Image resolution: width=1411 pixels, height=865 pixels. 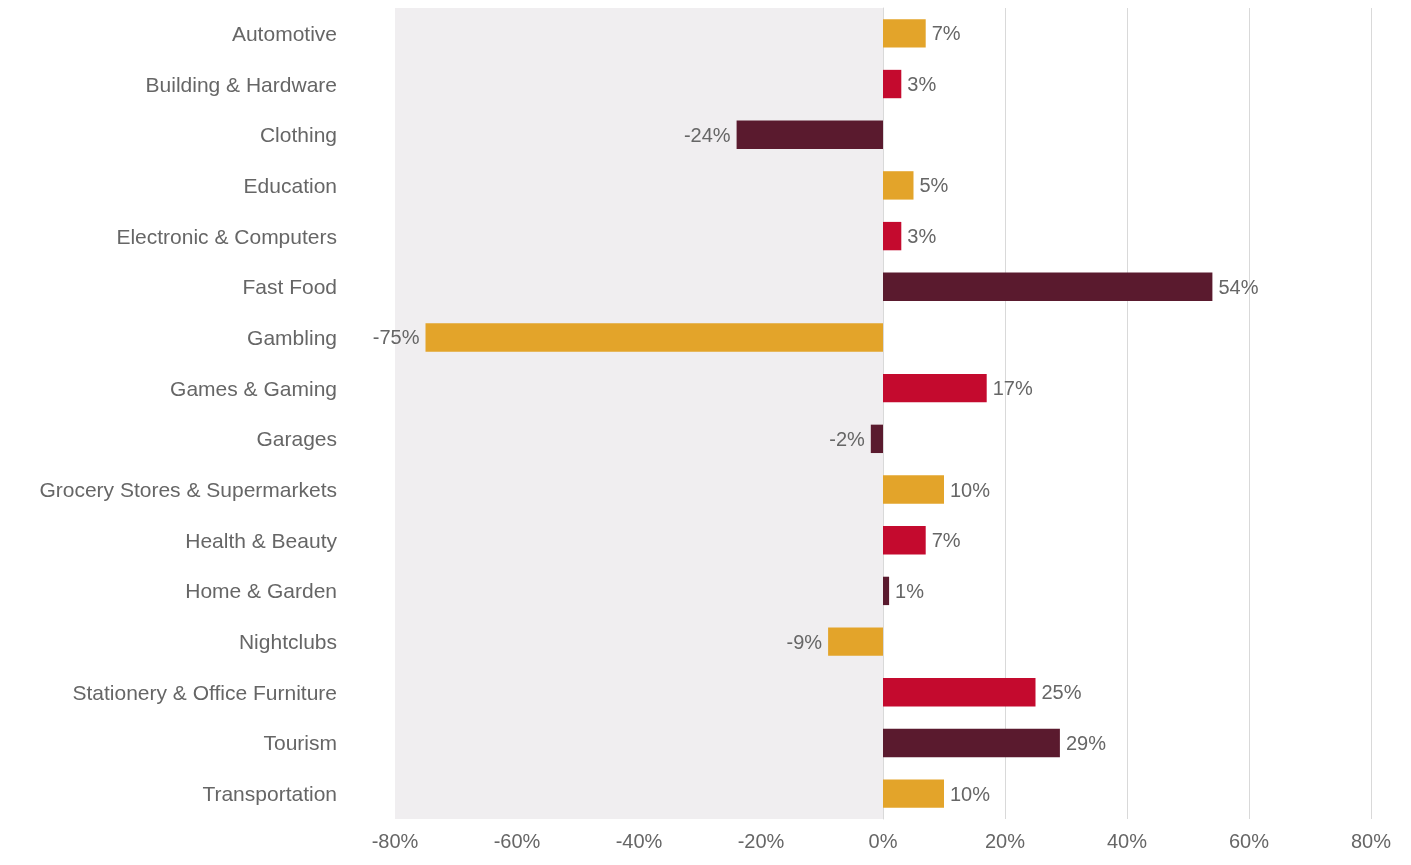 What do you see at coordinates (1012, 388) in the screenshot?
I see `data-label: 17%` at bounding box center [1012, 388].